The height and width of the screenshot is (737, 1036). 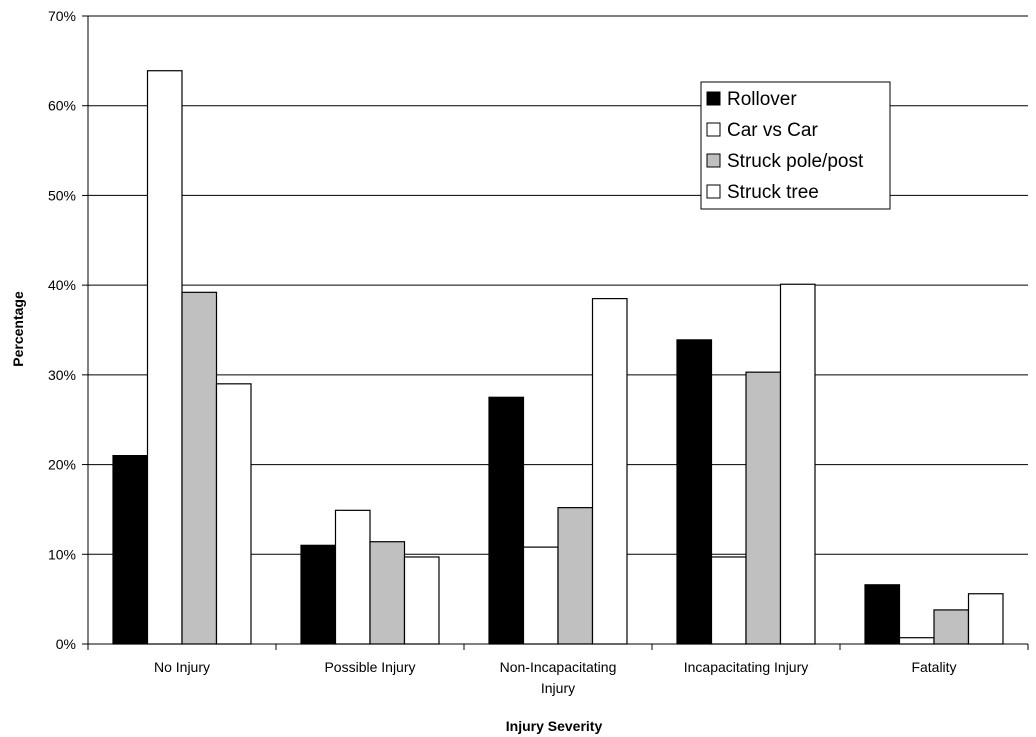 What do you see at coordinates (746, 667) in the screenshot?
I see `x-tick-label: Incapacitating Injury` at bounding box center [746, 667].